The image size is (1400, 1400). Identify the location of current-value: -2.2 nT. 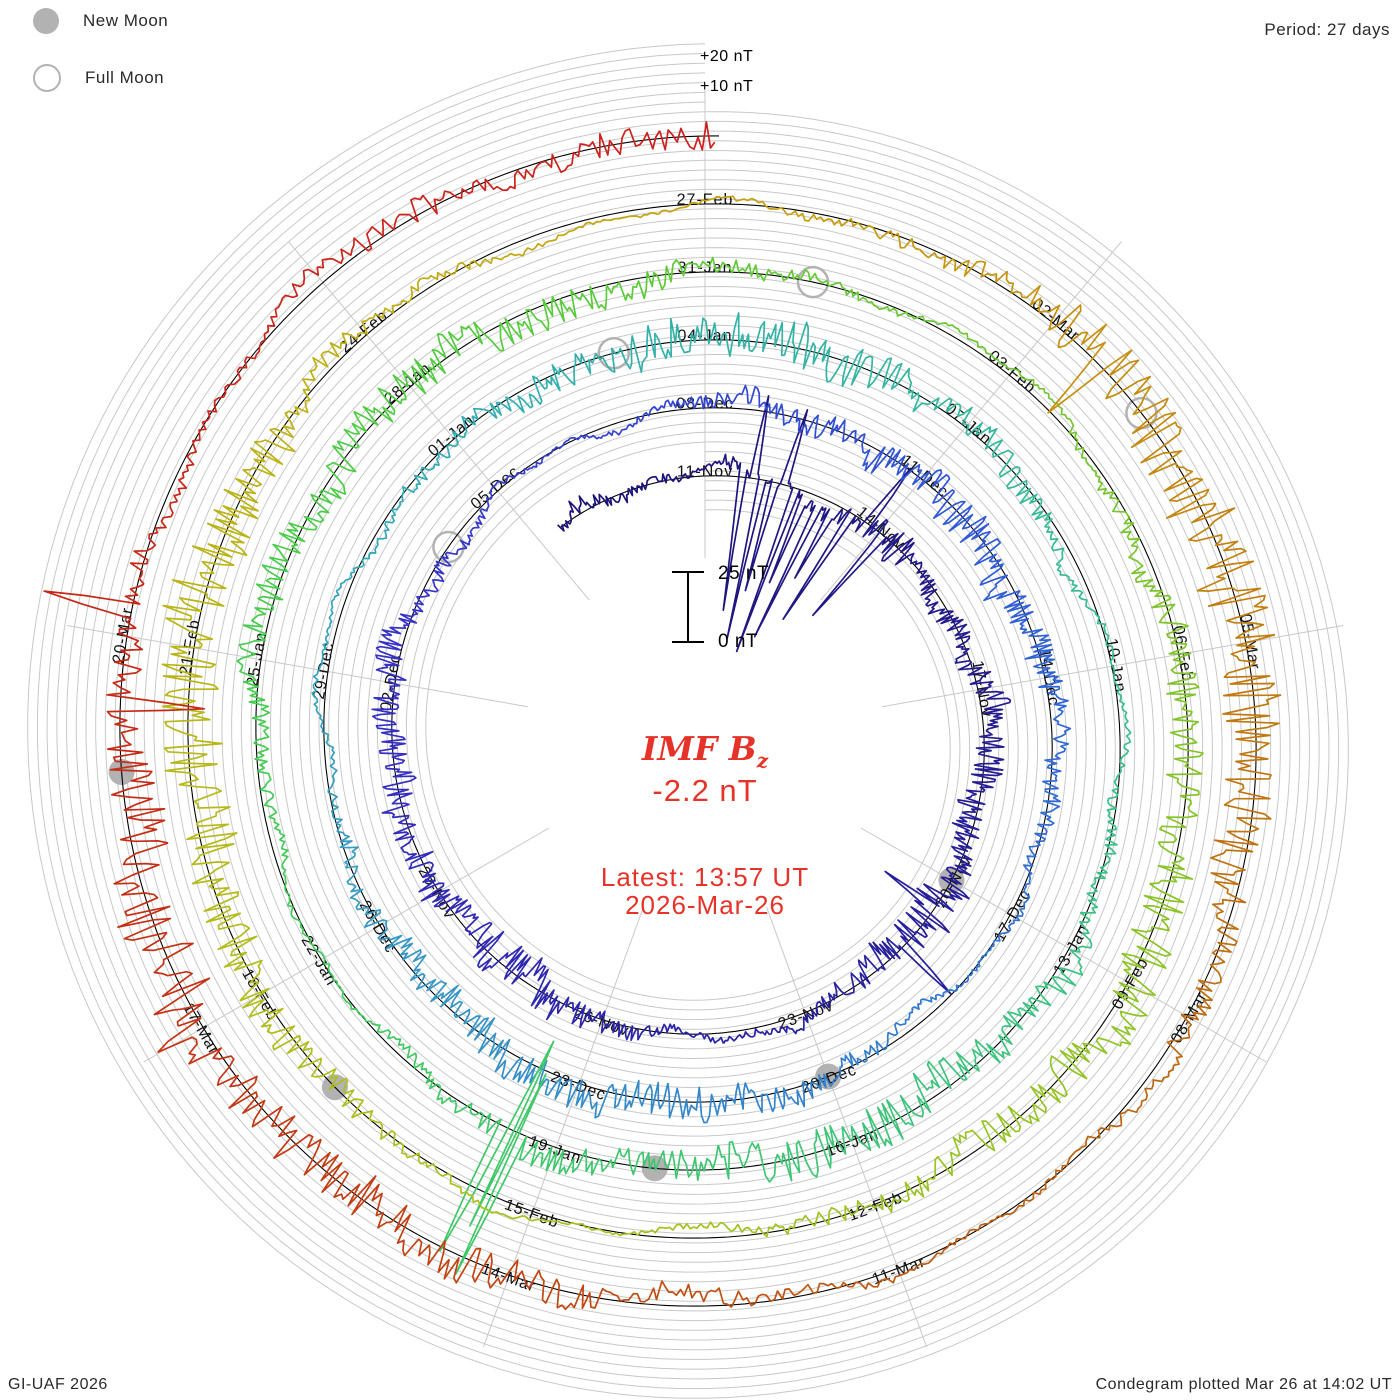
(705, 790).